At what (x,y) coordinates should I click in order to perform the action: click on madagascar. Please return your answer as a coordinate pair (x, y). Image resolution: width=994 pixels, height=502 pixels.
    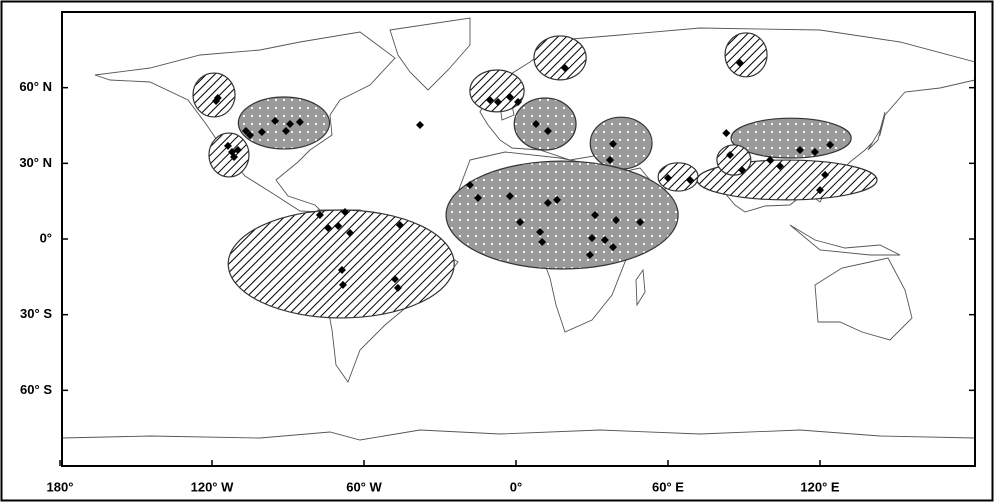
    Looking at the image, I should click on (640, 287).